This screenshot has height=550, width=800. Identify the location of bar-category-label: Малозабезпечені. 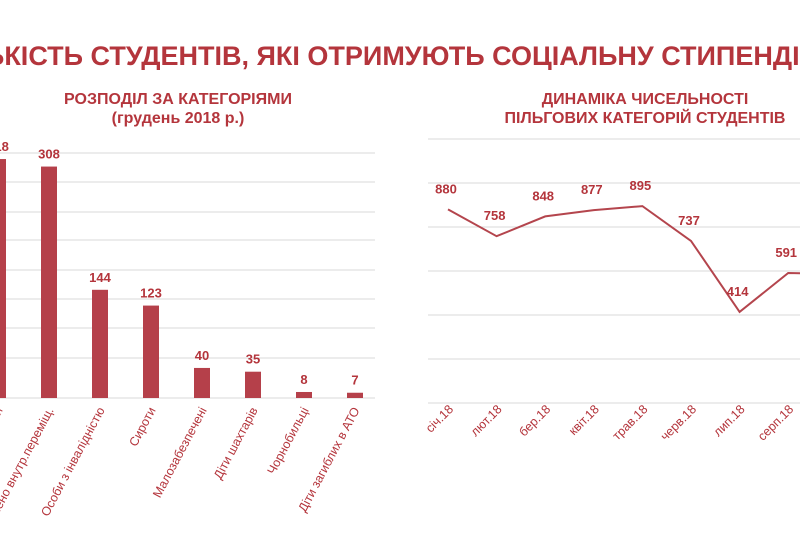
(179, 452).